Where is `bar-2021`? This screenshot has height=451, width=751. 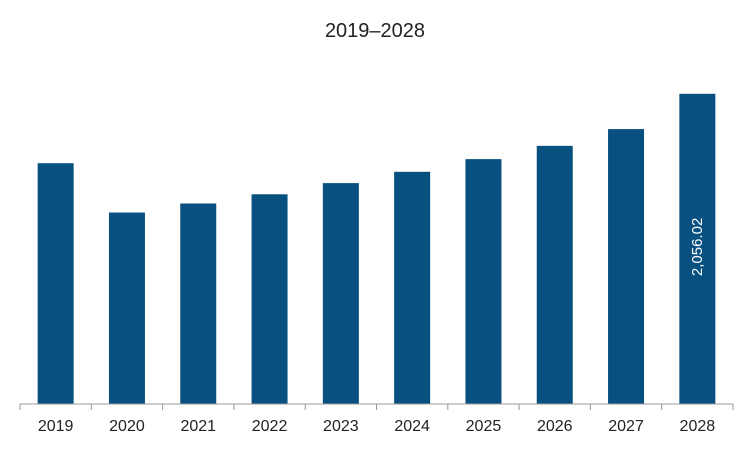 bar-2021 is located at coordinates (198, 303).